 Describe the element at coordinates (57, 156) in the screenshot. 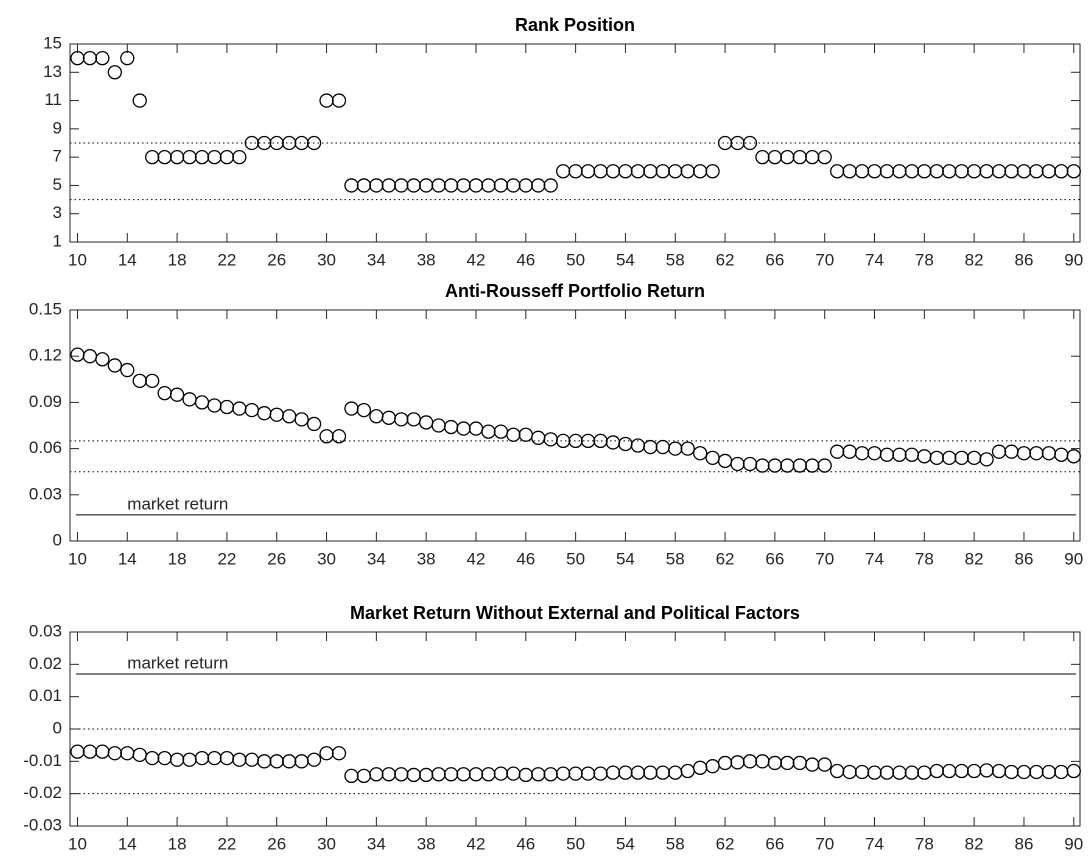

I see `y-tick-label: 7` at that location.